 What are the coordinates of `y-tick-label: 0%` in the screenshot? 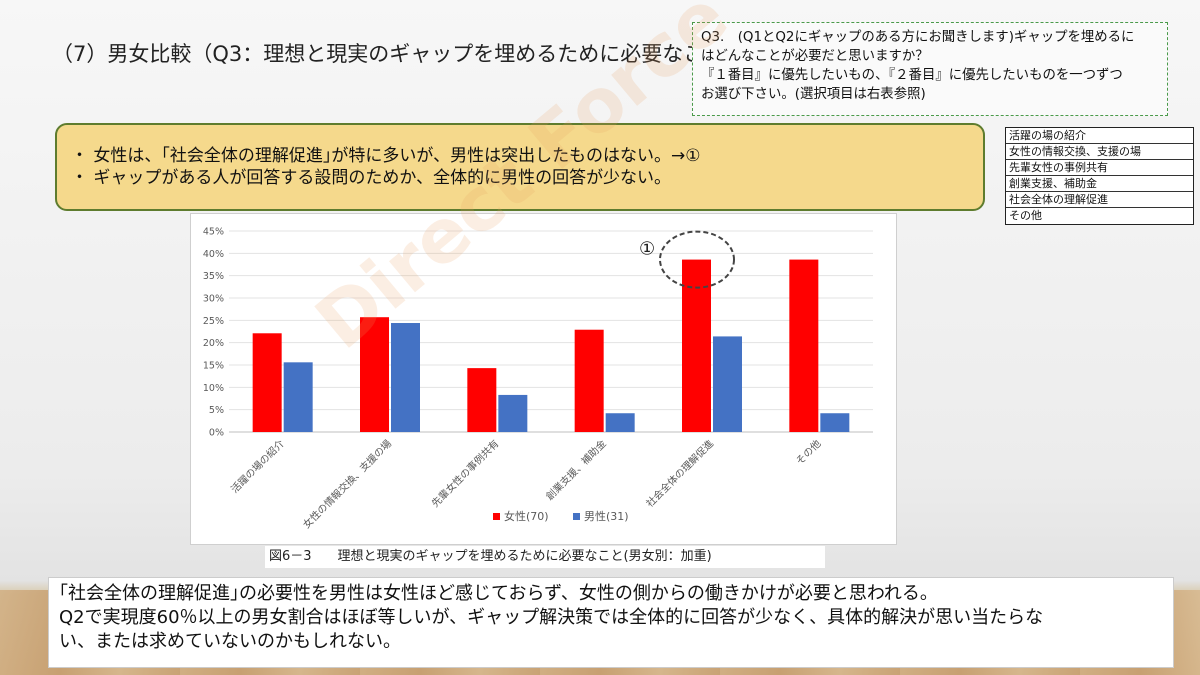 It's located at (216, 433).